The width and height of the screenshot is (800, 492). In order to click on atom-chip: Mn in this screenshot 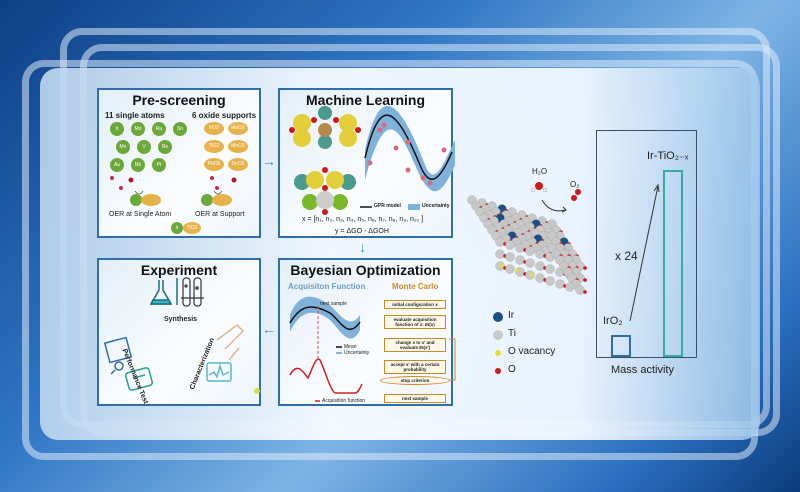, I will do `click(123, 147)`.